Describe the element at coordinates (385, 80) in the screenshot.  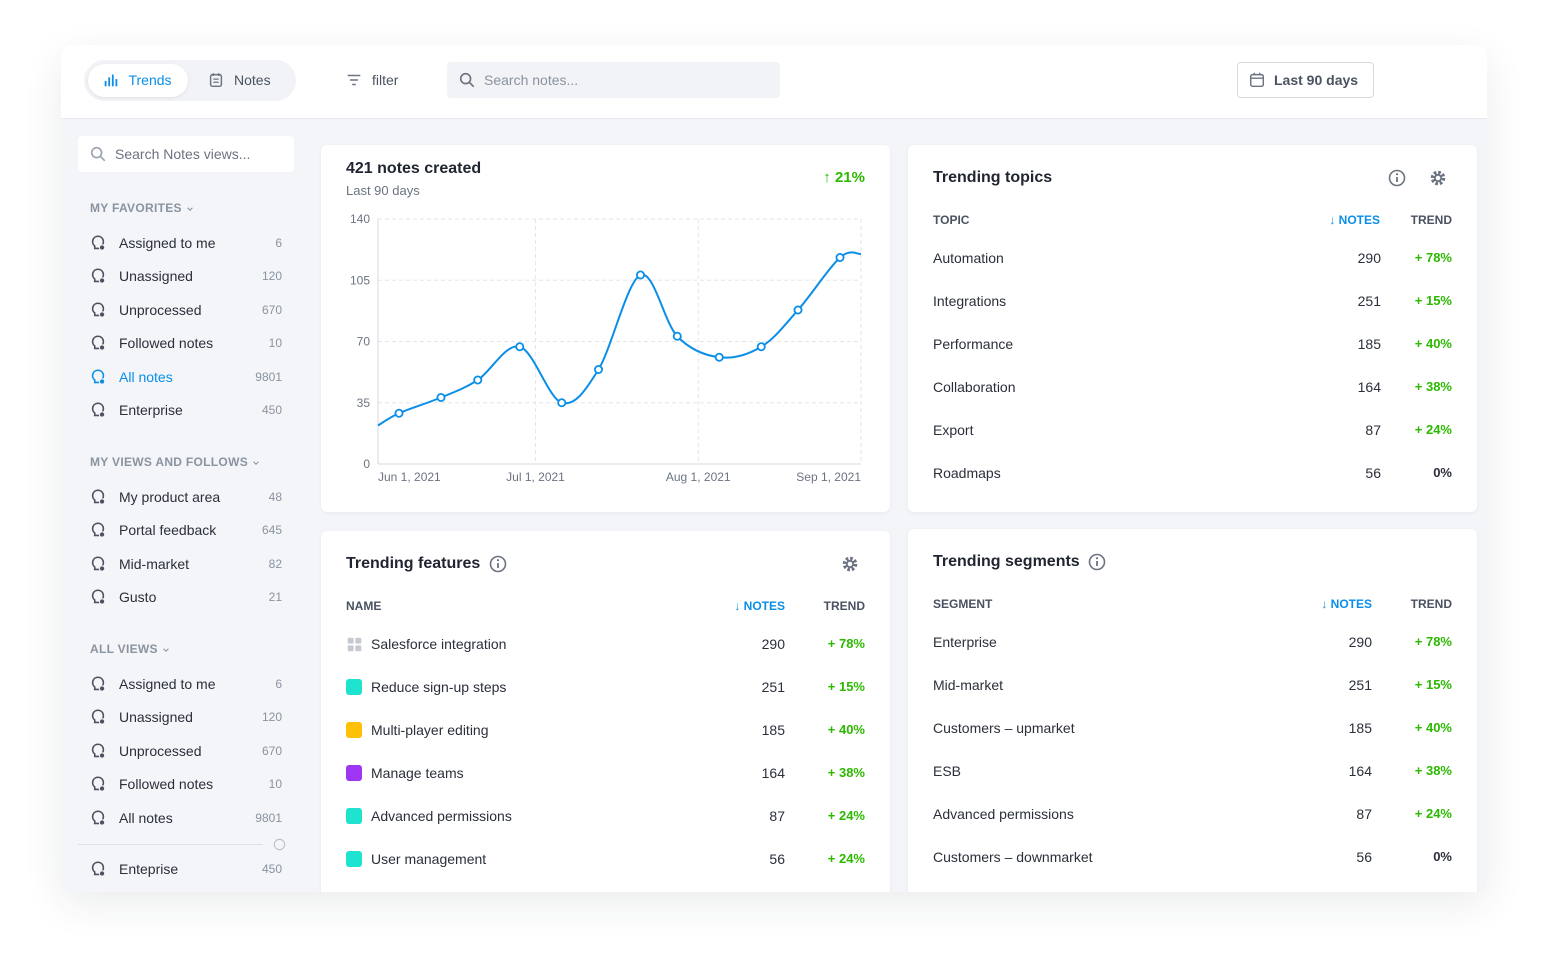
I see `filter-button: filter` at that location.